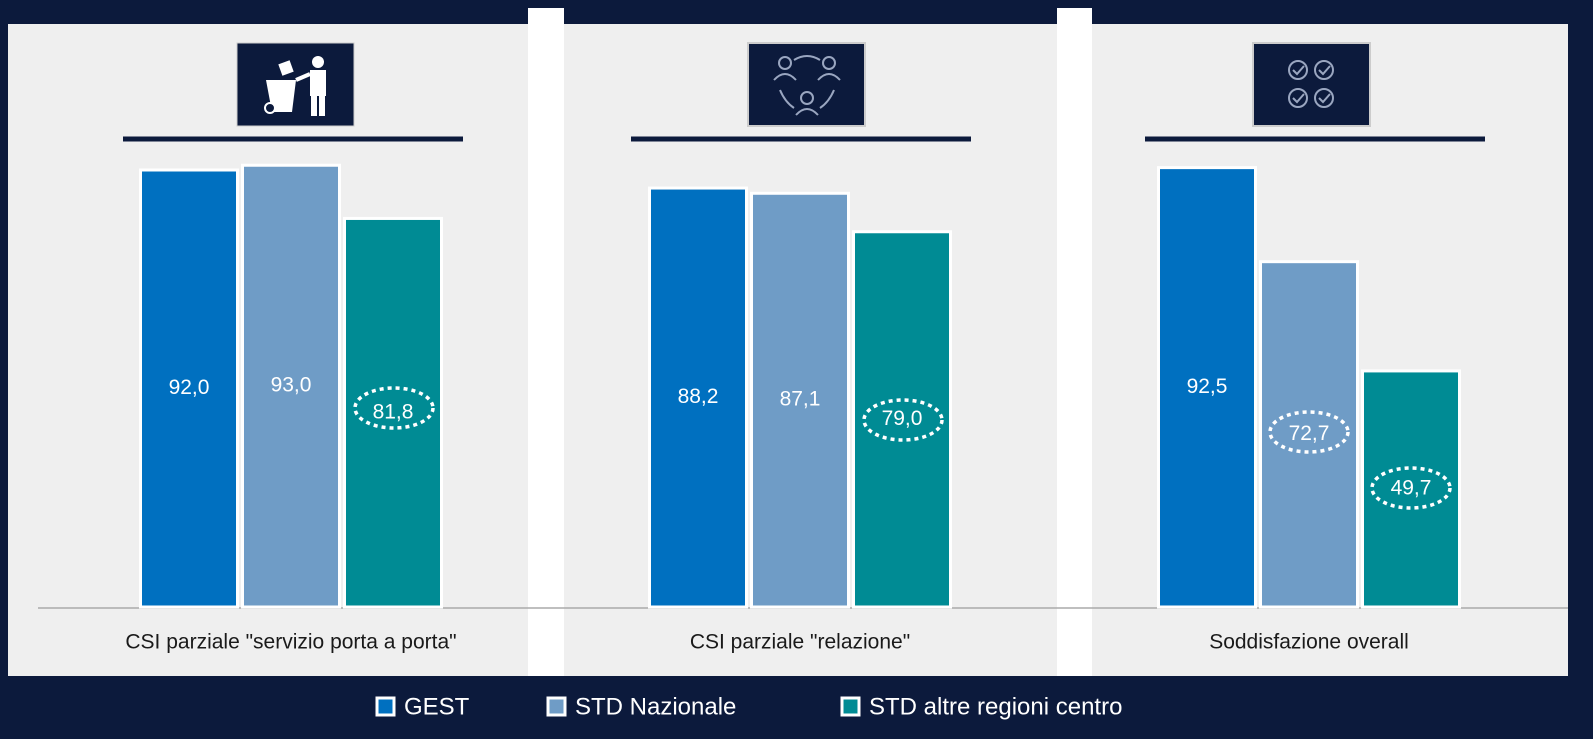 The image size is (1593, 739). Describe the element at coordinates (295, 84) in the screenshot. I see `icon-waste` at that location.